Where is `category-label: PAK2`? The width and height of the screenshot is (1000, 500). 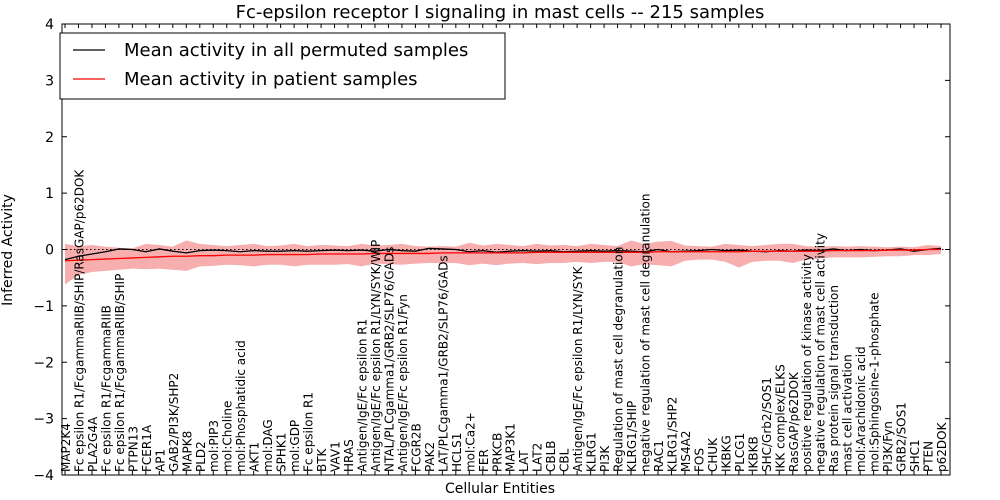
category-label: PAK2 is located at coordinates (430, 457).